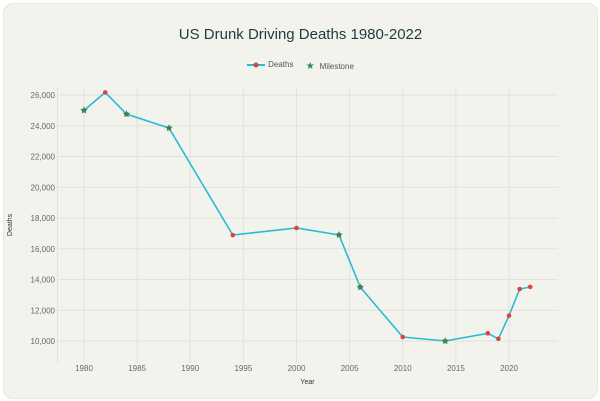 The width and height of the screenshot is (600, 401). Describe the element at coordinates (190, 368) in the screenshot. I see `x-tick-label: 1990` at that location.